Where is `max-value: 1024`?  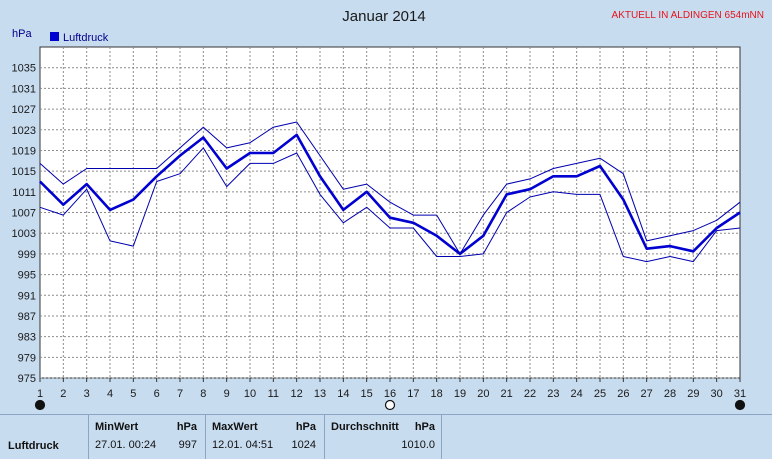 max-value: 1024 is located at coordinates (303, 445).